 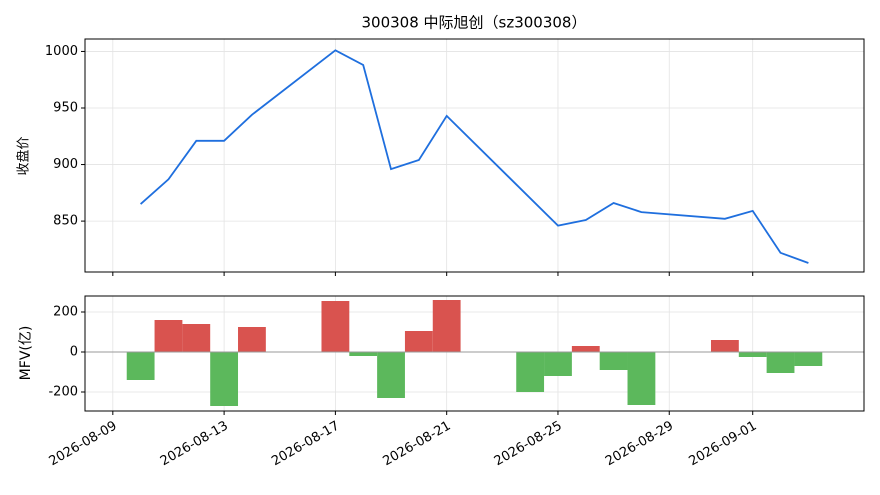 I want to click on x-tick-label: 2026-08-13, so click(x=194, y=444).